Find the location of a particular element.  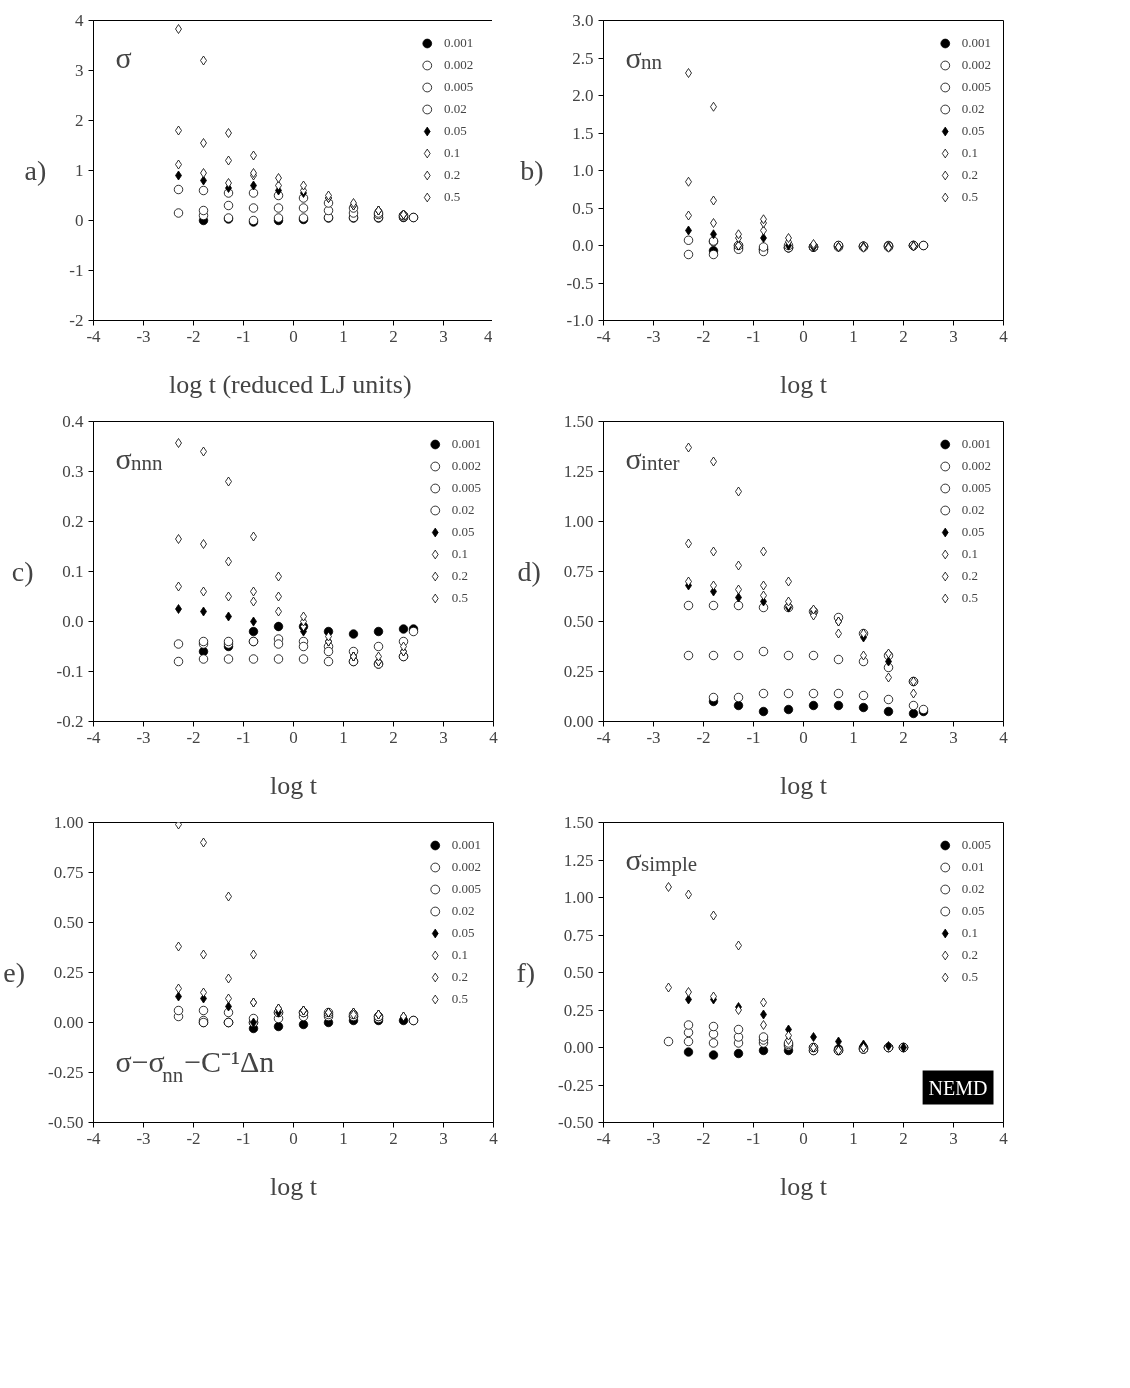

text: σnn is located at coordinates (644, 57).